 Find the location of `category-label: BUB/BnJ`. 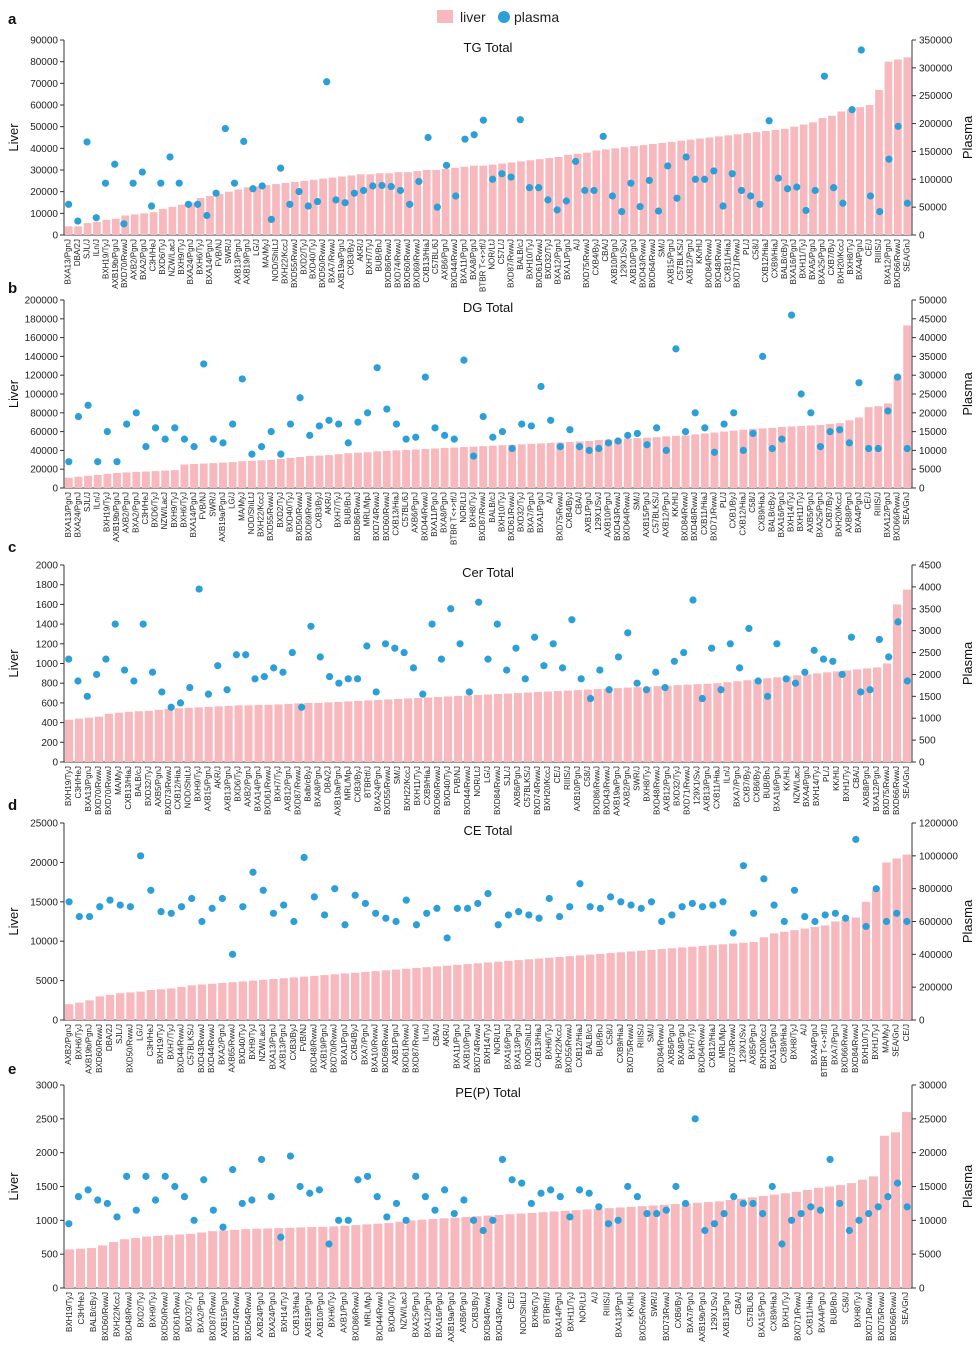

category-label: BUB/BnJ is located at coordinates (379, 255).